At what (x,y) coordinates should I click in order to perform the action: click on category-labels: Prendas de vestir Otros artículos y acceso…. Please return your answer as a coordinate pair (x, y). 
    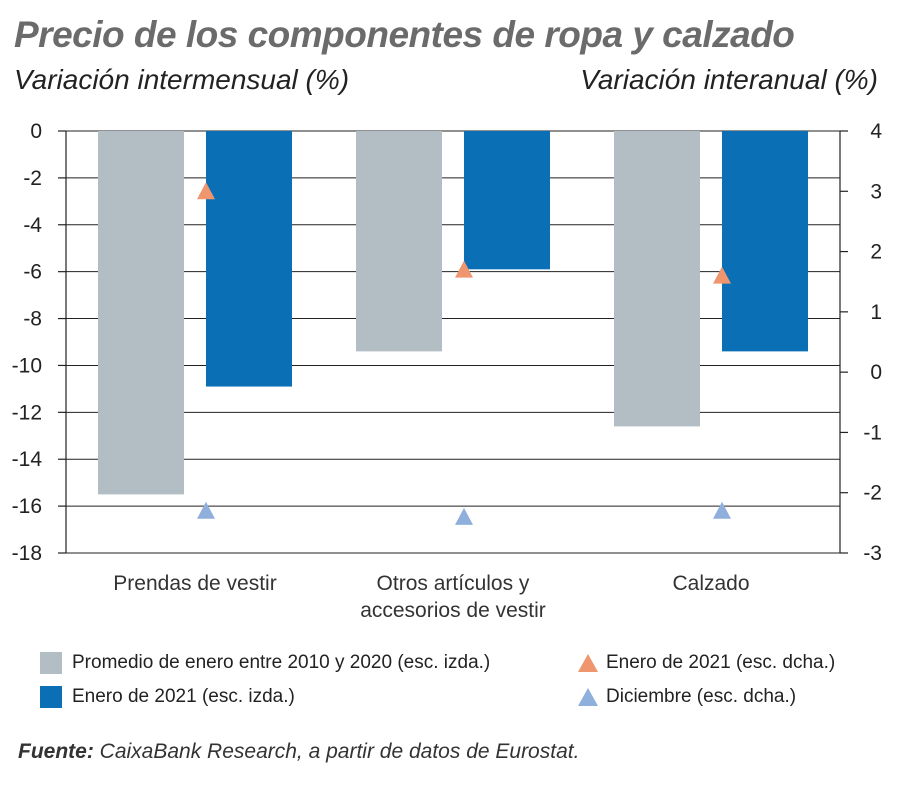
    Looking at the image, I should click on (431, 597).